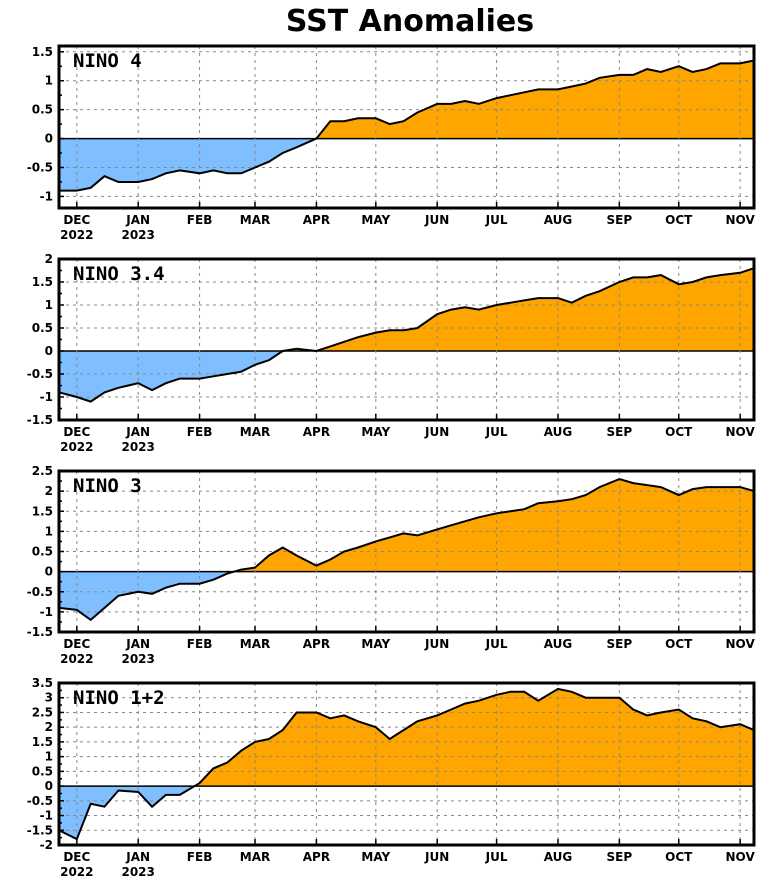  I want to click on figure-title: SST Anomalies, so click(410, 21).